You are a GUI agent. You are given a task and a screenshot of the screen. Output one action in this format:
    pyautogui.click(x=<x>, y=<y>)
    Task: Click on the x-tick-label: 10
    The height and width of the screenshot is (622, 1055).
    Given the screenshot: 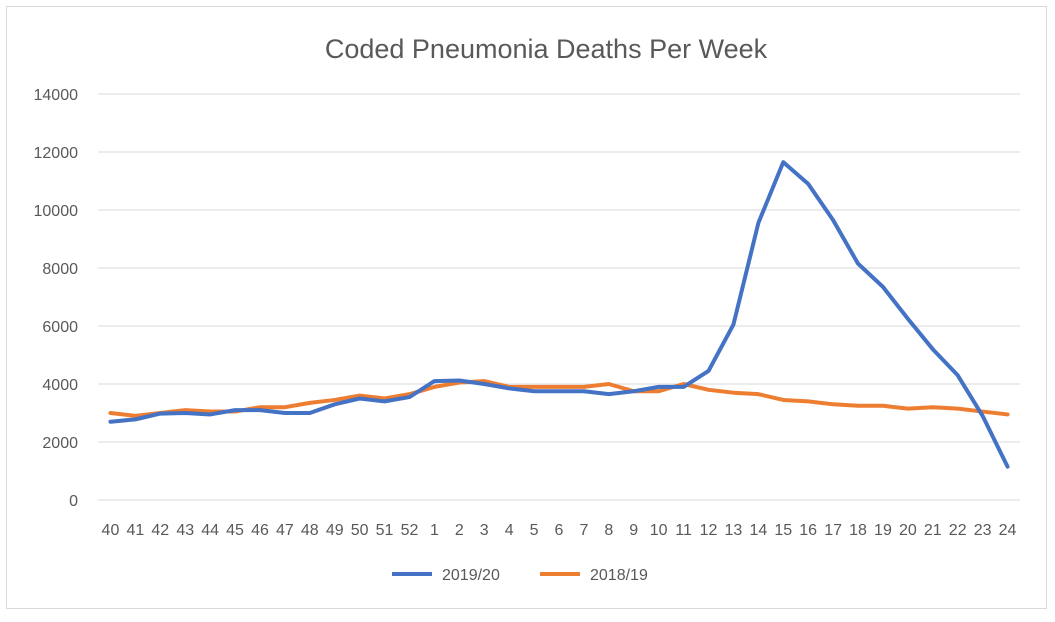 What is the action you would take?
    pyautogui.click(x=659, y=530)
    